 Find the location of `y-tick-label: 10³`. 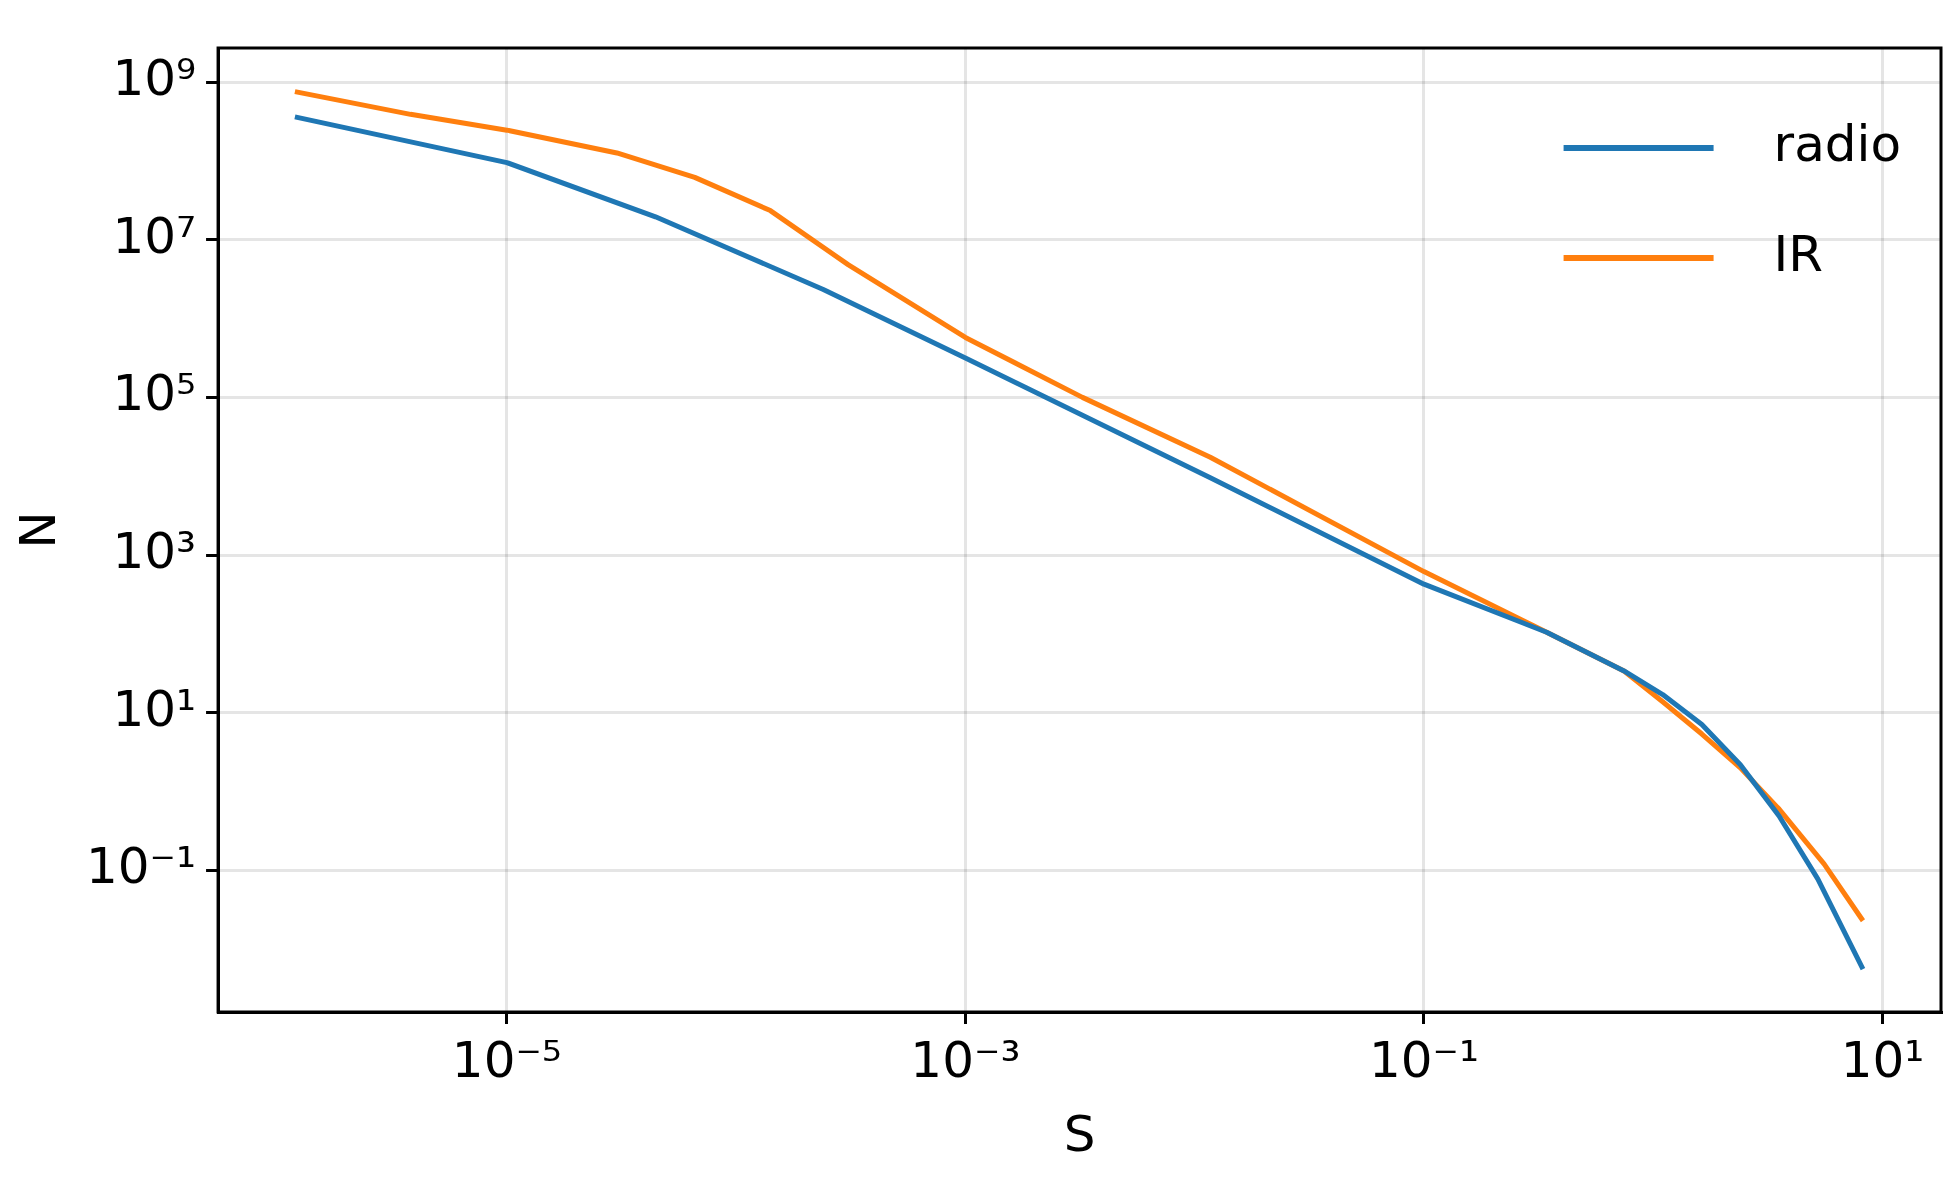

y-tick-label: 10³ is located at coordinates (154, 551).